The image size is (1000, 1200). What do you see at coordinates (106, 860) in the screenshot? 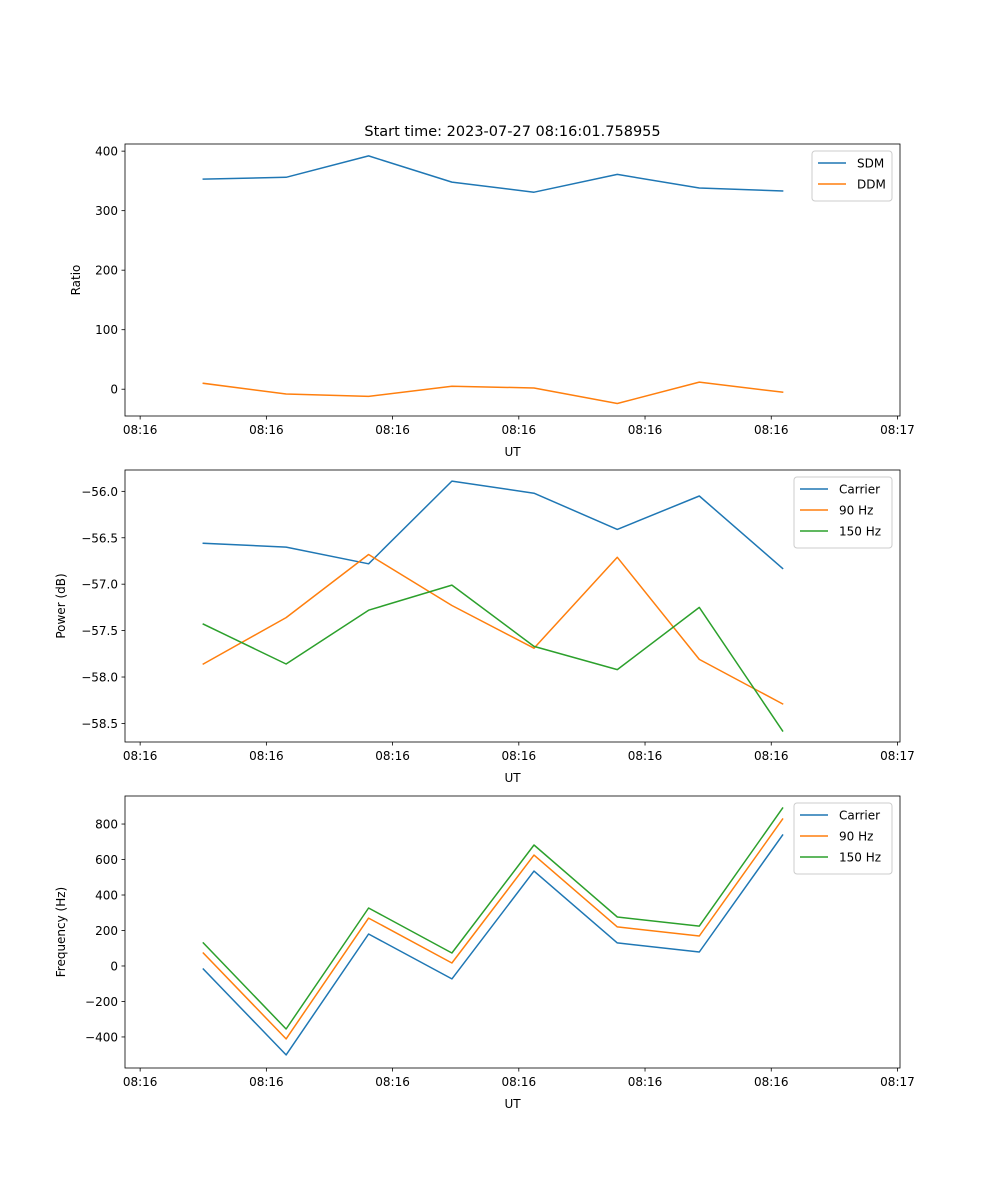
I see `y-tick-label: 600` at bounding box center [106, 860].